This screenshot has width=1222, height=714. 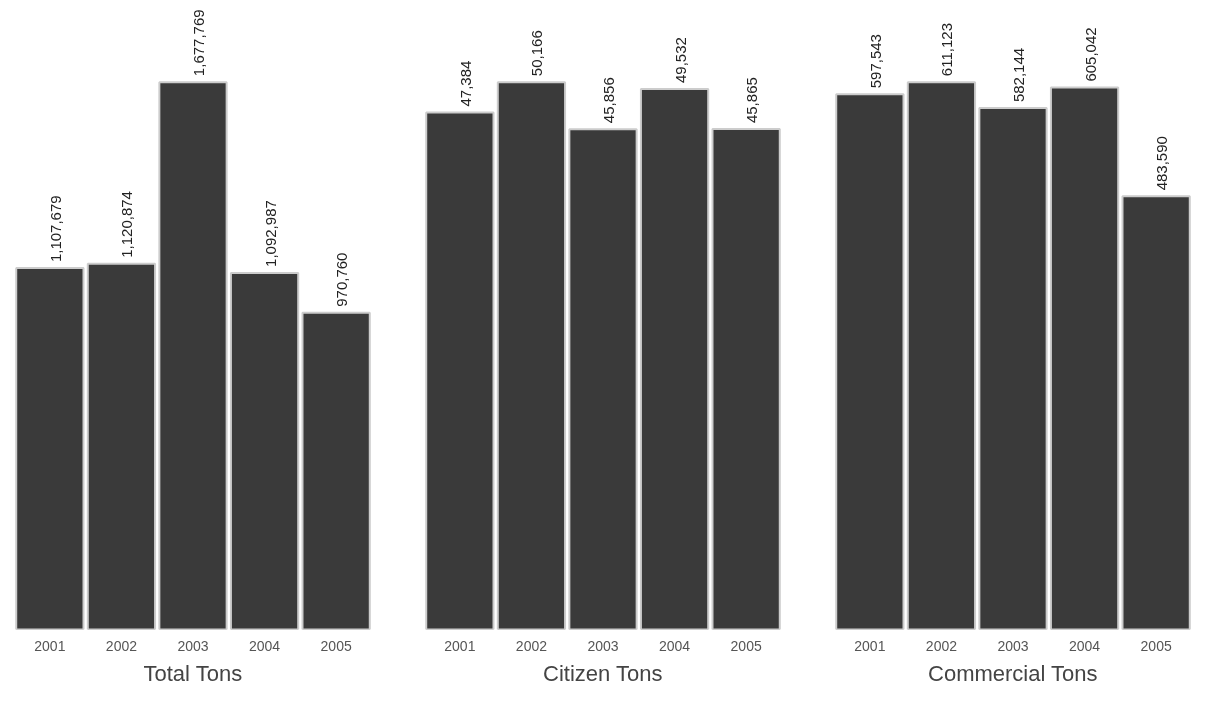 What do you see at coordinates (270, 233) in the screenshot?
I see `data-label: 1,092,987` at bounding box center [270, 233].